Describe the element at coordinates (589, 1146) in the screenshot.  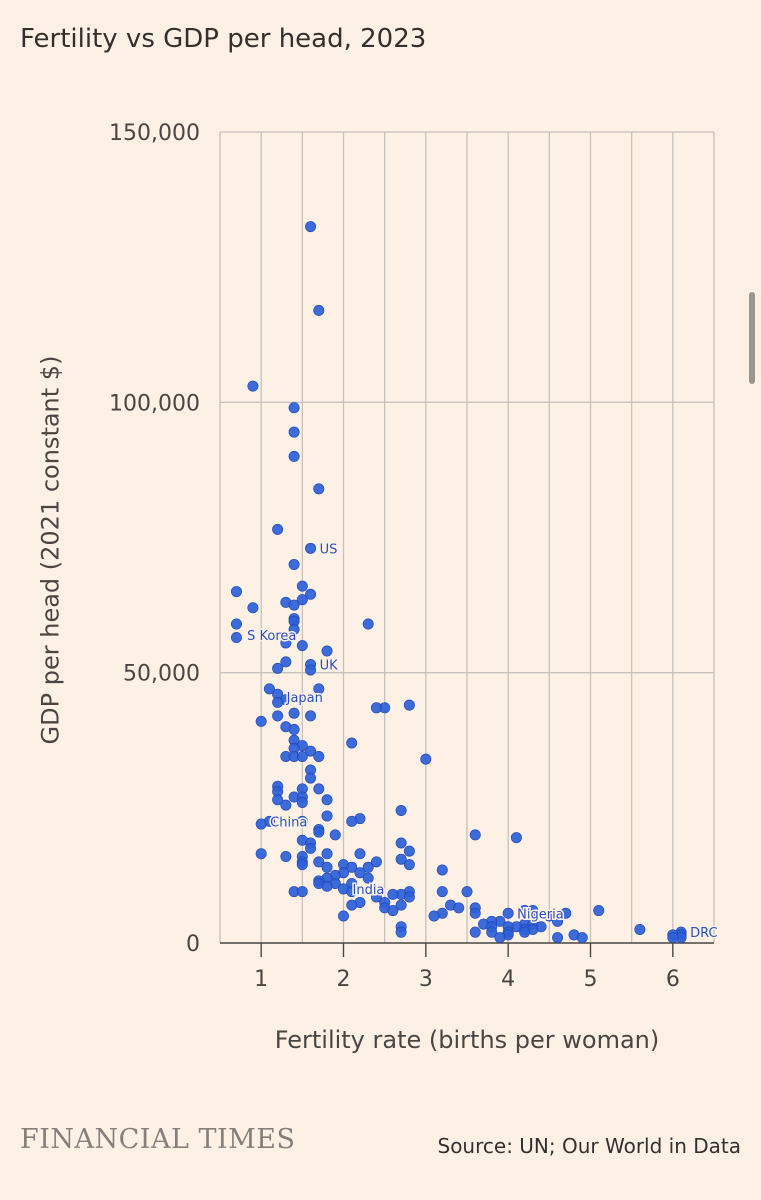
I see `source-note: Source: UN; Our World in Data` at that location.